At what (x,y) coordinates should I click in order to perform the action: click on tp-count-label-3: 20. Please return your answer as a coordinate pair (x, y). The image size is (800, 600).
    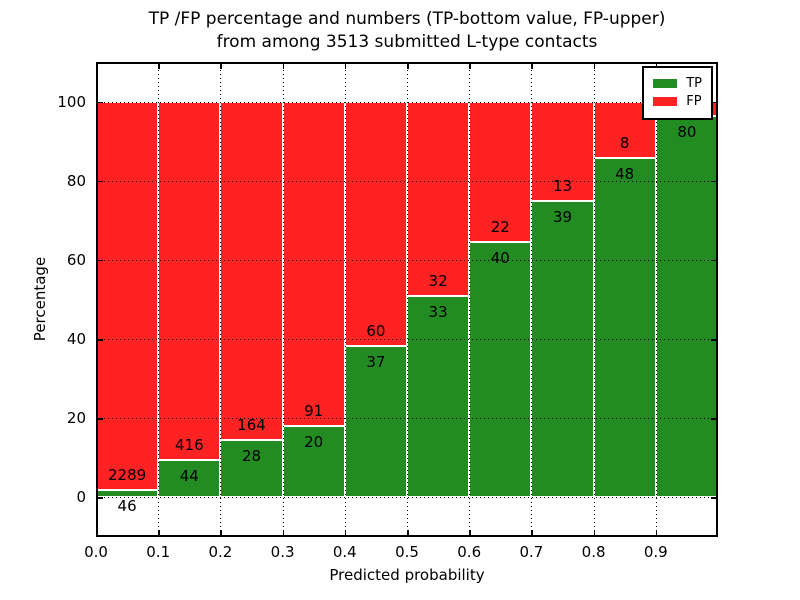
    Looking at the image, I should click on (314, 442).